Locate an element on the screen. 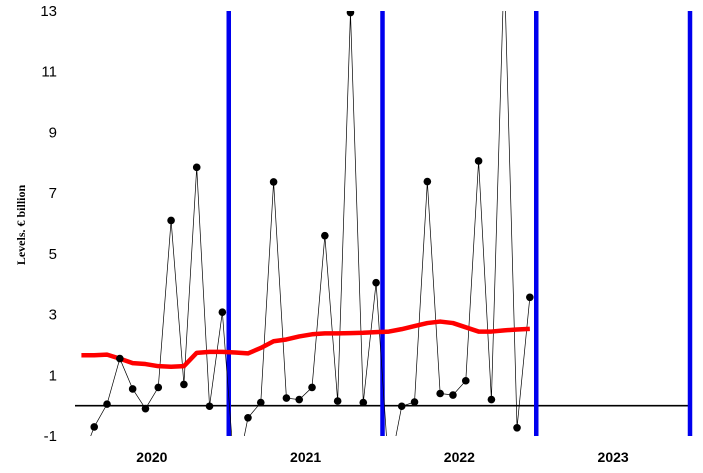  x-tick-label: 2021 is located at coordinates (305, 457).